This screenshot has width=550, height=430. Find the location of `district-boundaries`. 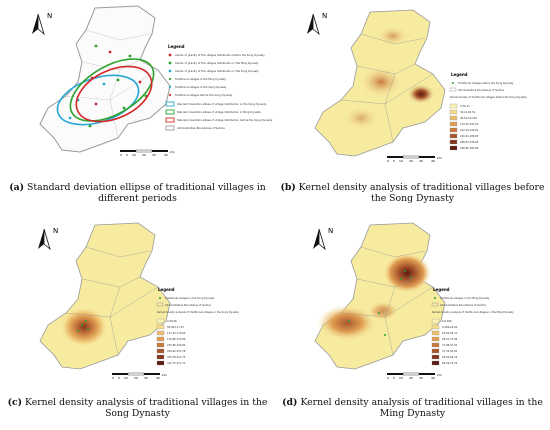

district-boundaries is located at coordinates (387, 88).